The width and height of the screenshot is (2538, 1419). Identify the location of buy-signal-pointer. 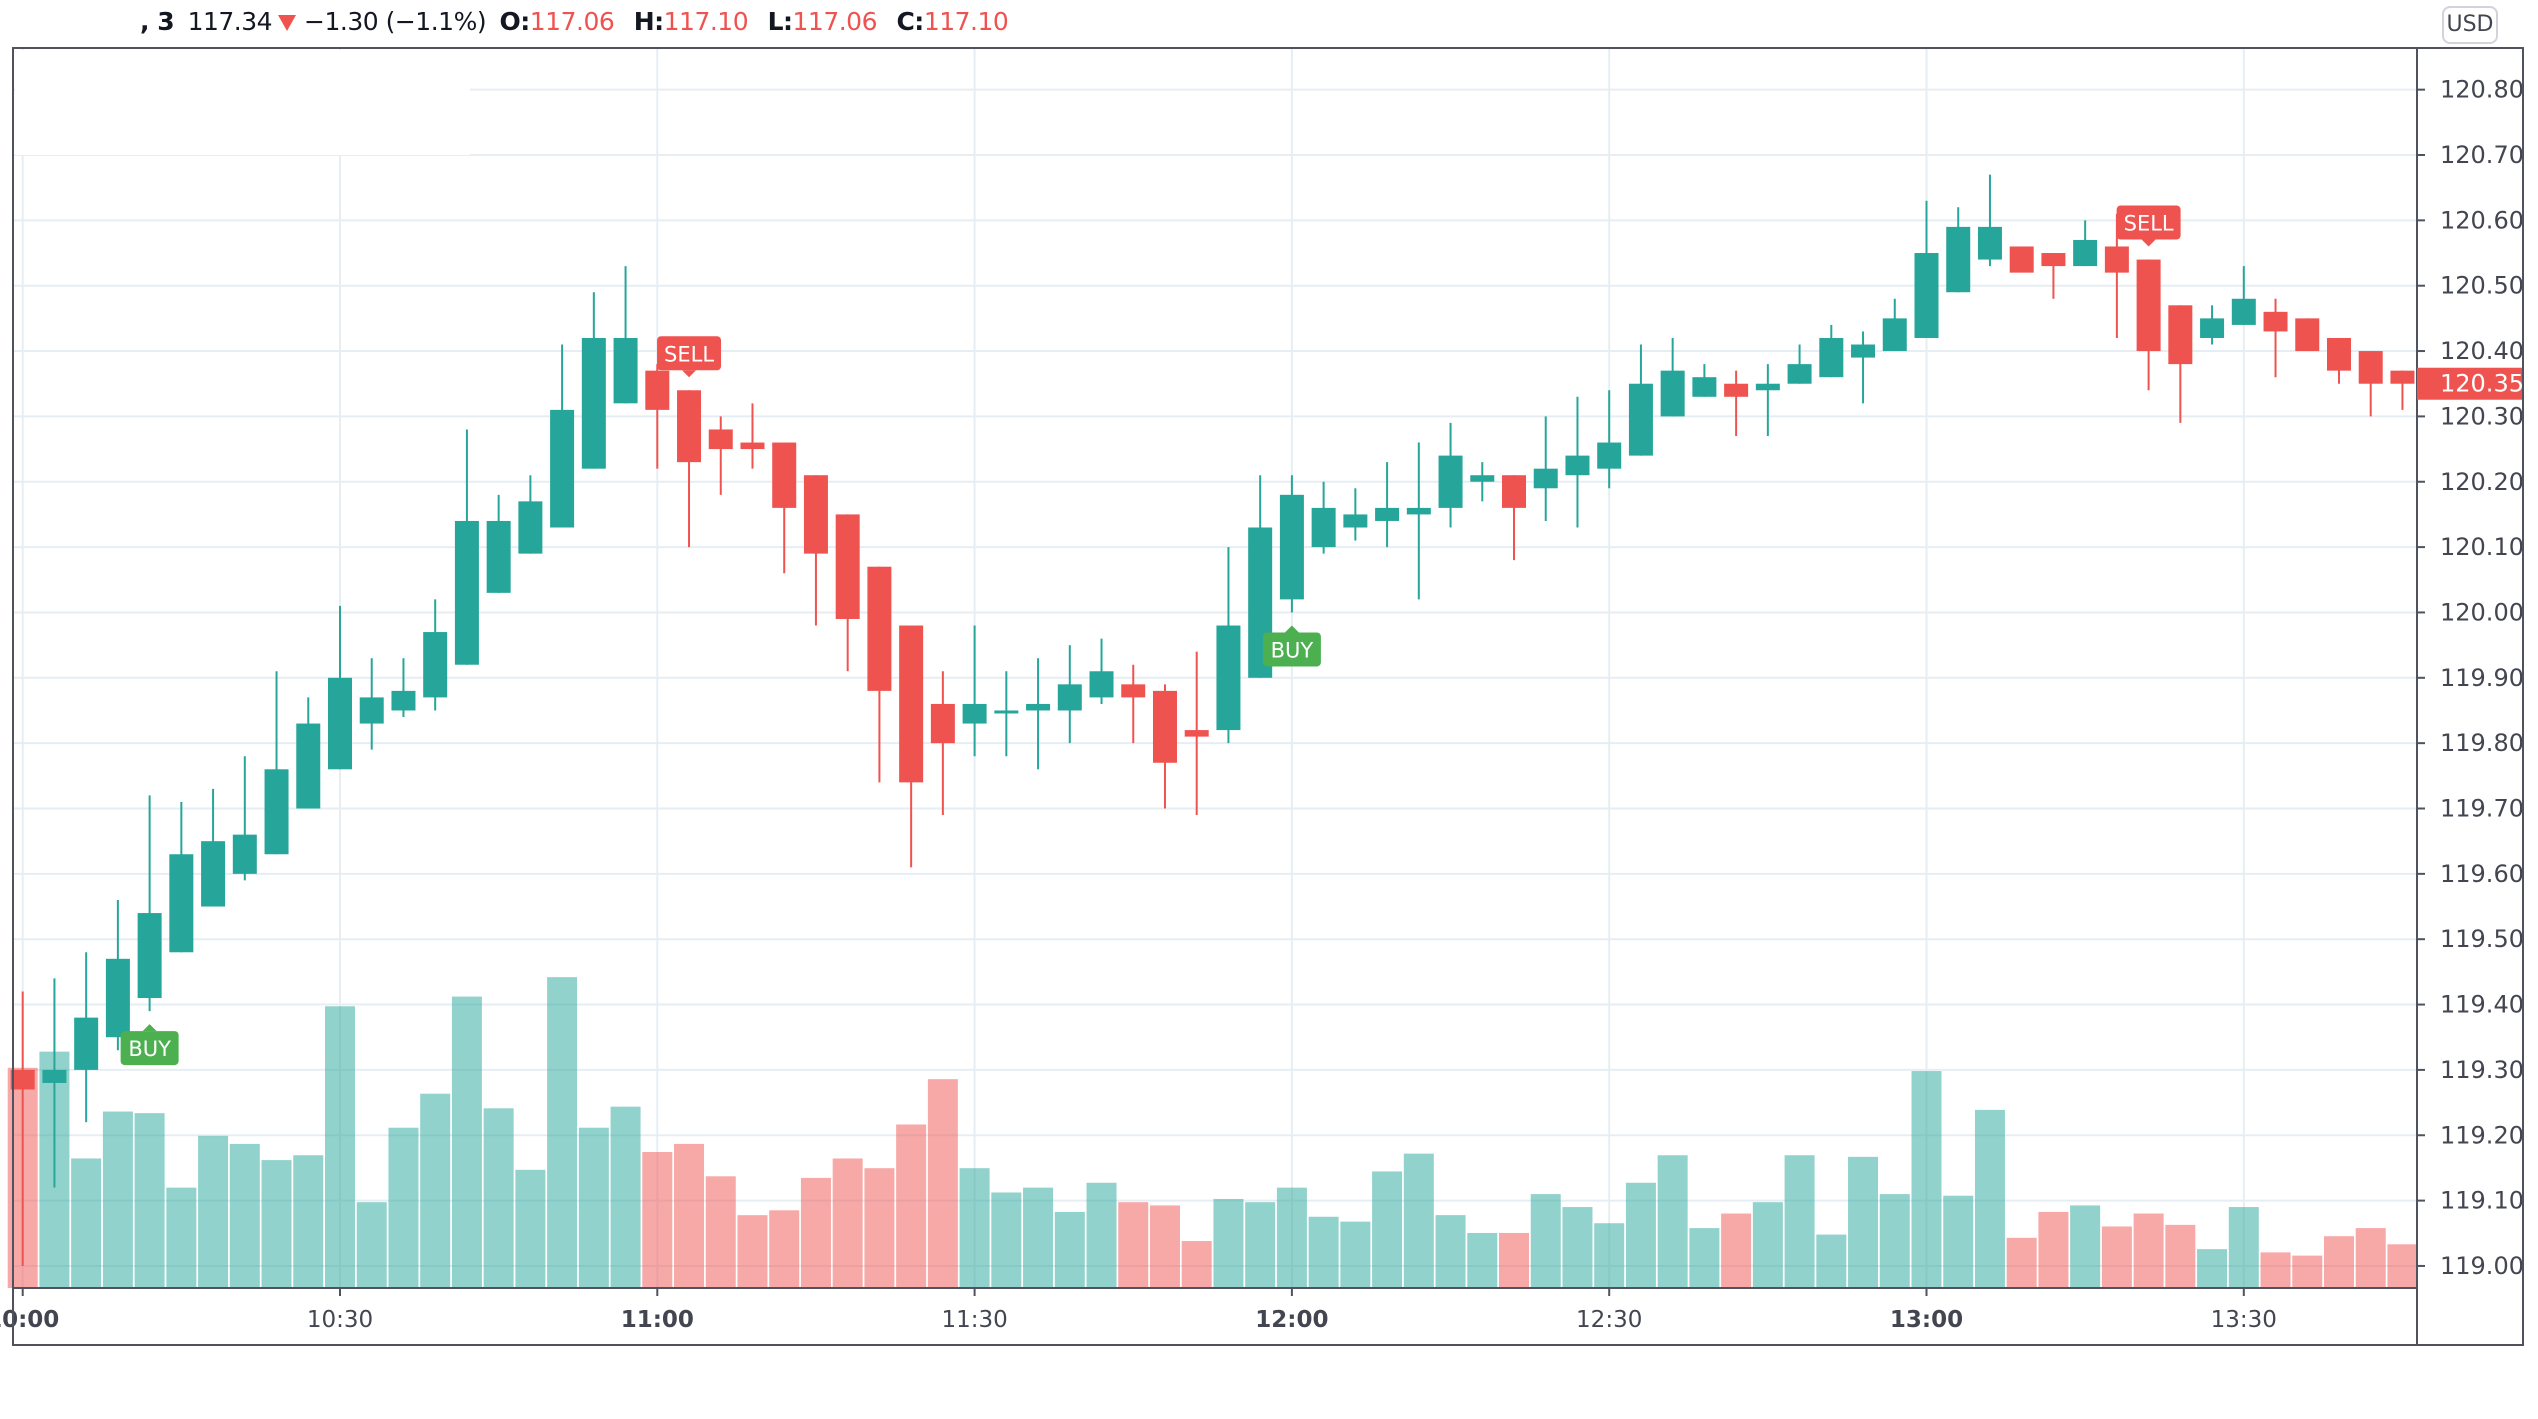
(149, 1028).